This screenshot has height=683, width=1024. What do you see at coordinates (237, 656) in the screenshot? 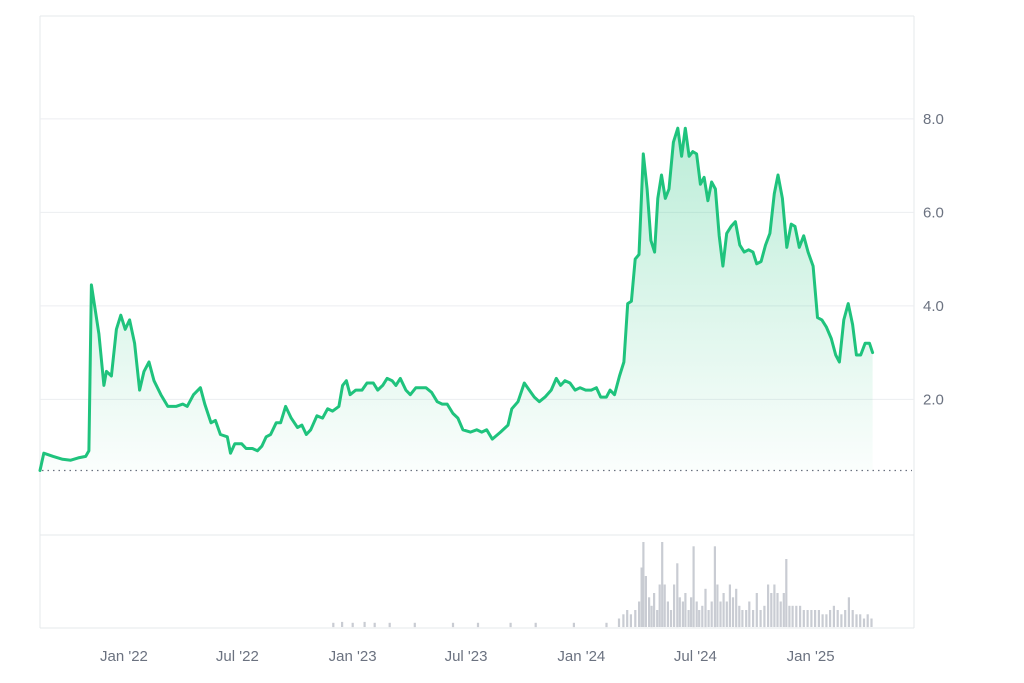
I see `x-tick-label: Jul '22` at bounding box center [237, 656].